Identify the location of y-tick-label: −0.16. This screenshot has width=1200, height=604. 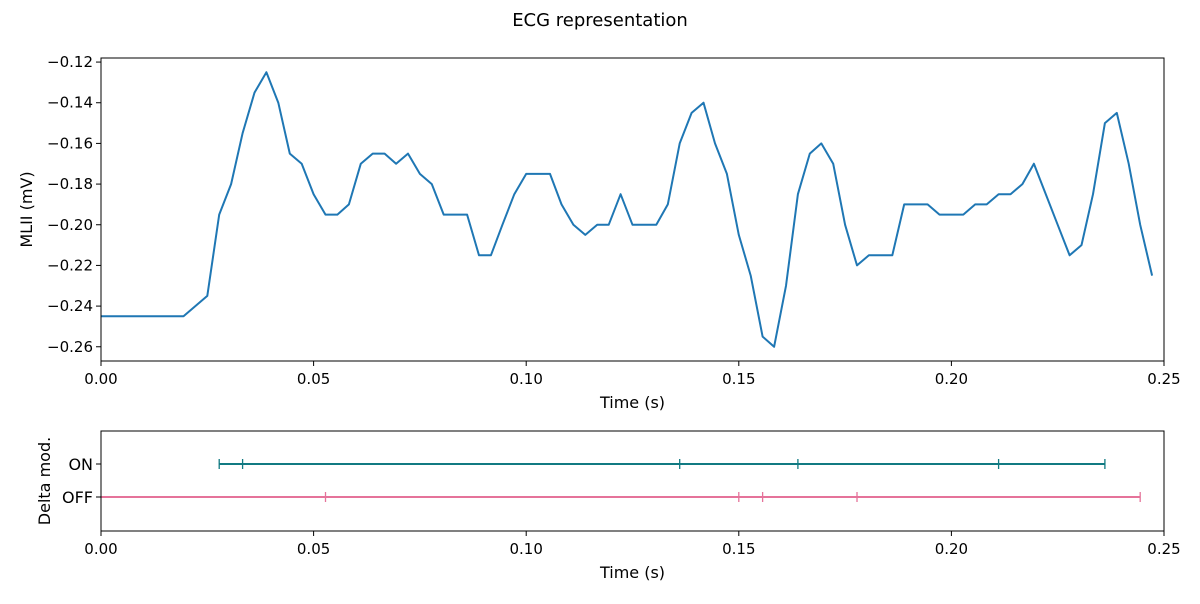
(70, 143).